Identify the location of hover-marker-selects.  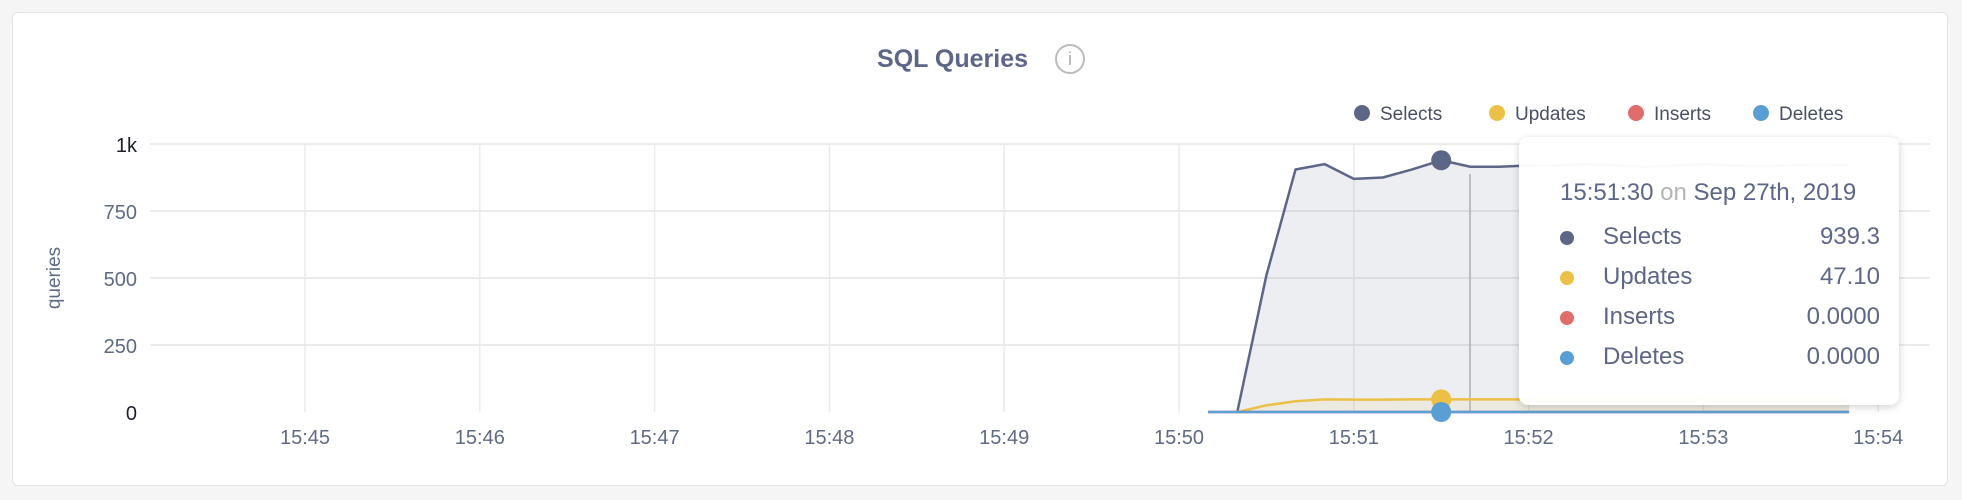
(1441, 160).